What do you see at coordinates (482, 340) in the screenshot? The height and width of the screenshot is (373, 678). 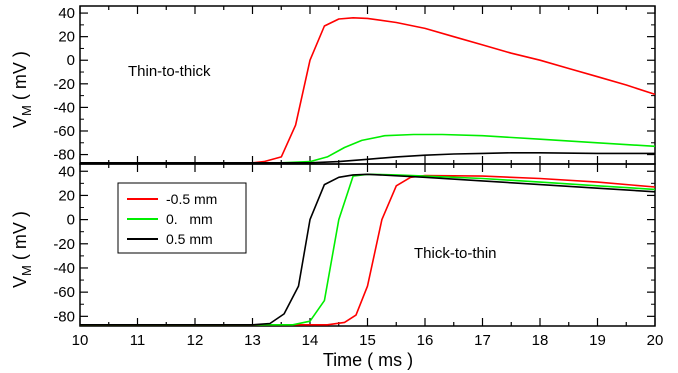 I see `x-tick-label: 17` at bounding box center [482, 340].